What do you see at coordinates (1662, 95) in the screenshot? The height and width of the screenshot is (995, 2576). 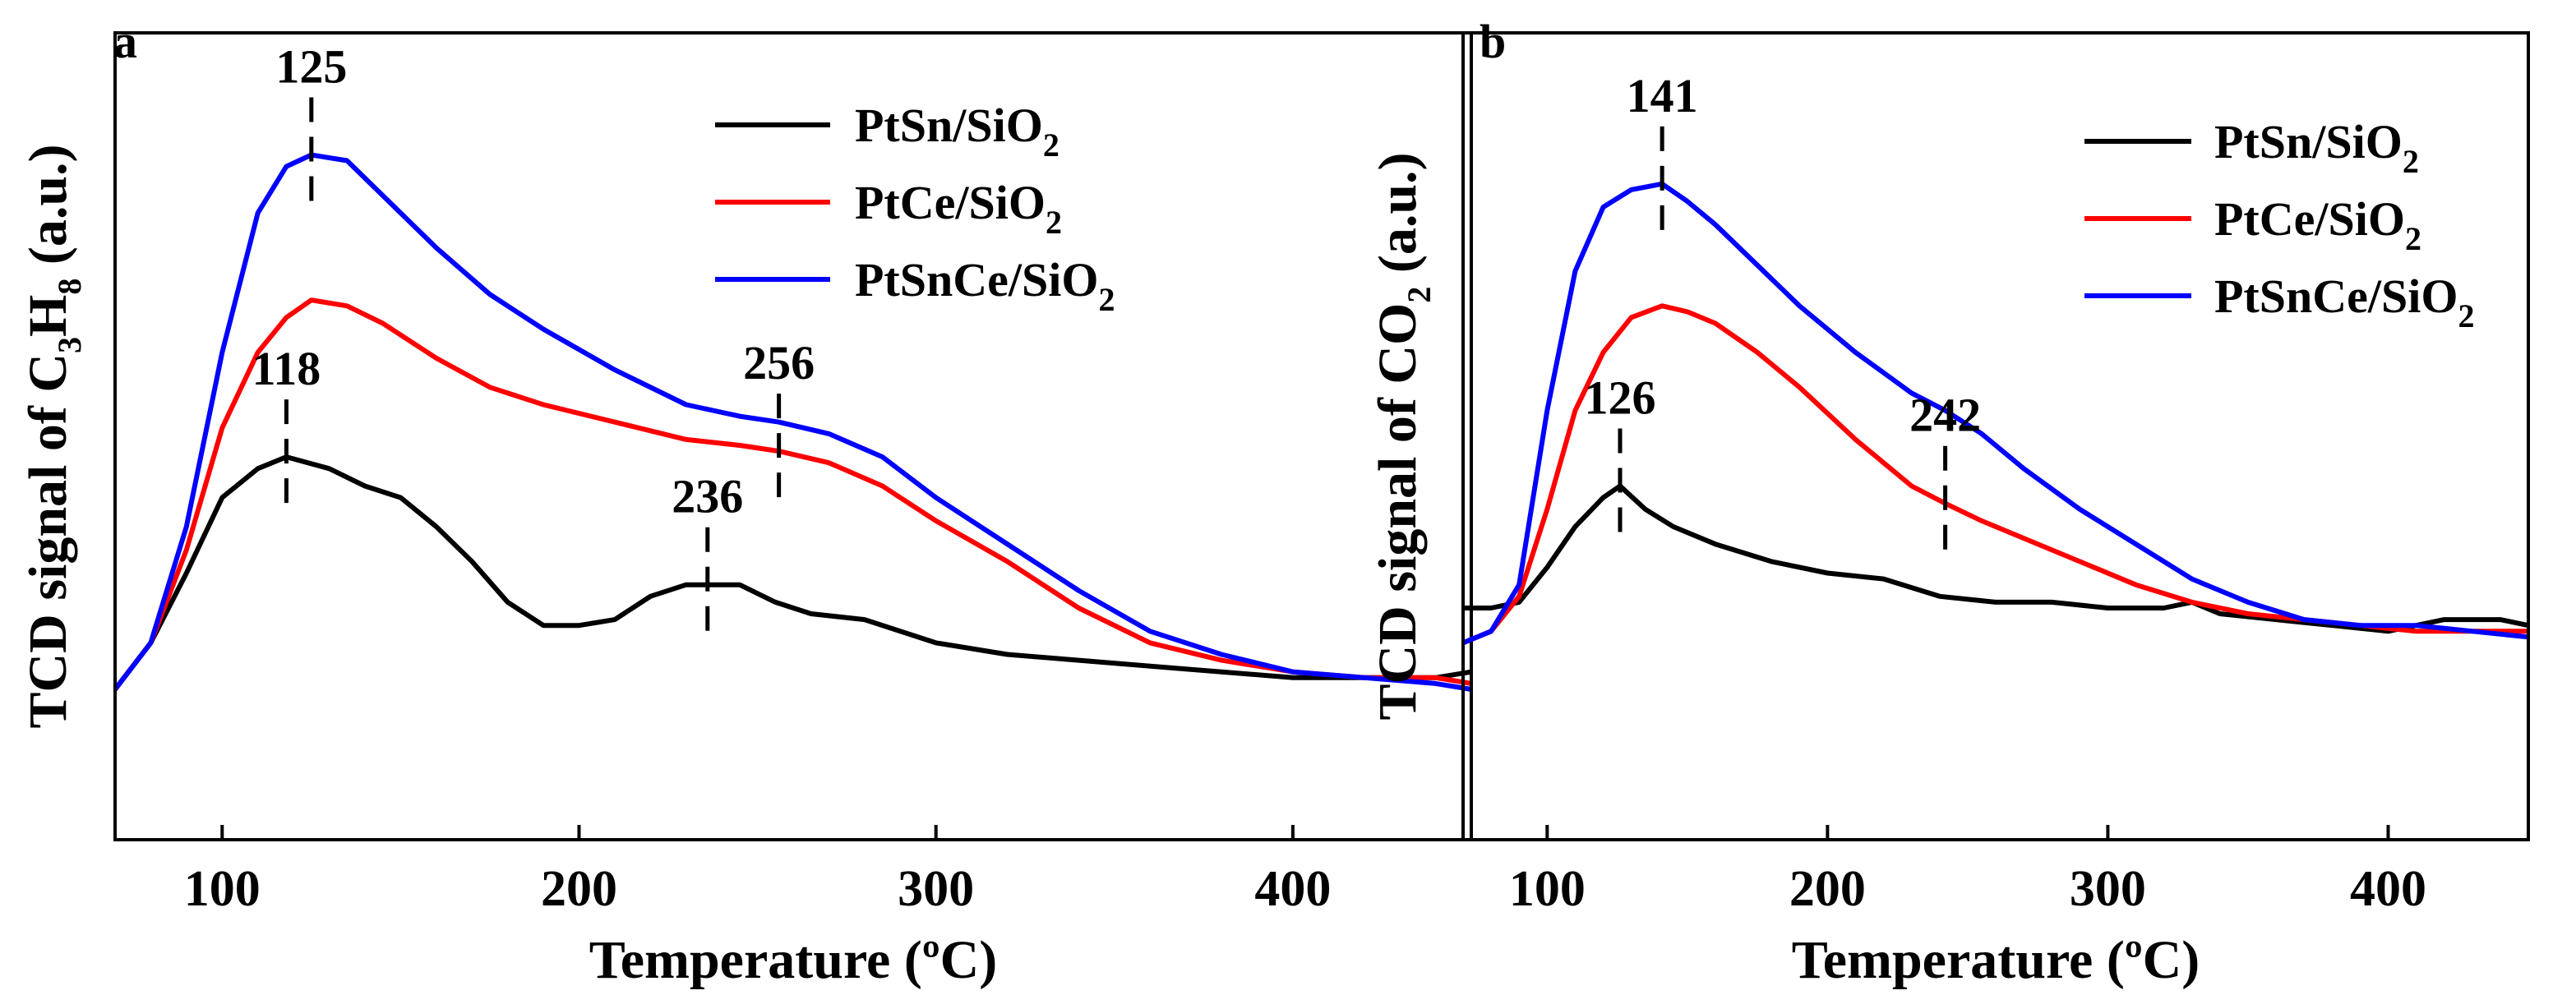 I see `peak-label-b-0: 141` at bounding box center [1662, 95].